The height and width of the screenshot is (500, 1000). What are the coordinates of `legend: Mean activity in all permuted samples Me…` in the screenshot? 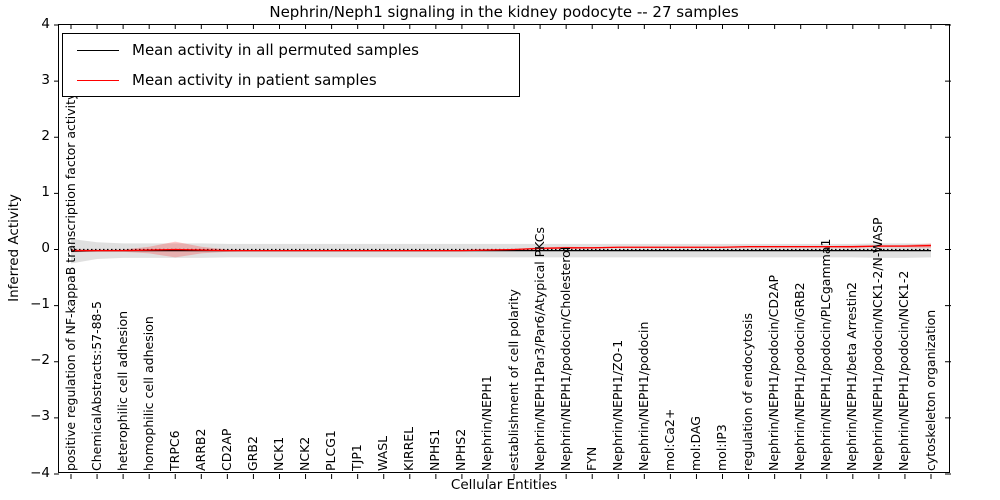 It's located at (291, 65).